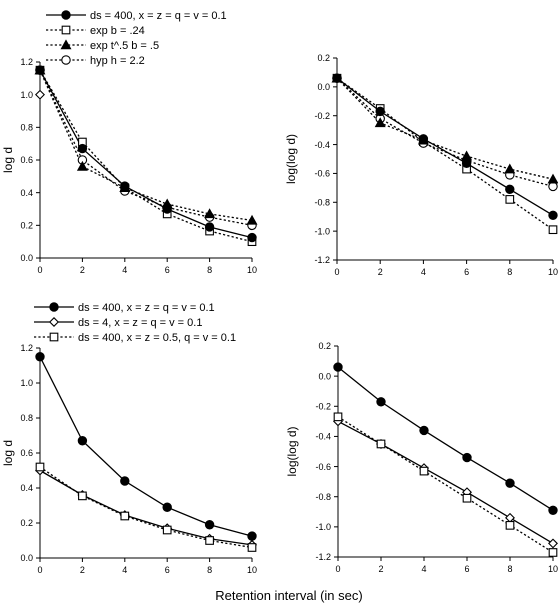  I want to click on figure-x-axis-label: Retention interval (in sec), so click(288, 595).